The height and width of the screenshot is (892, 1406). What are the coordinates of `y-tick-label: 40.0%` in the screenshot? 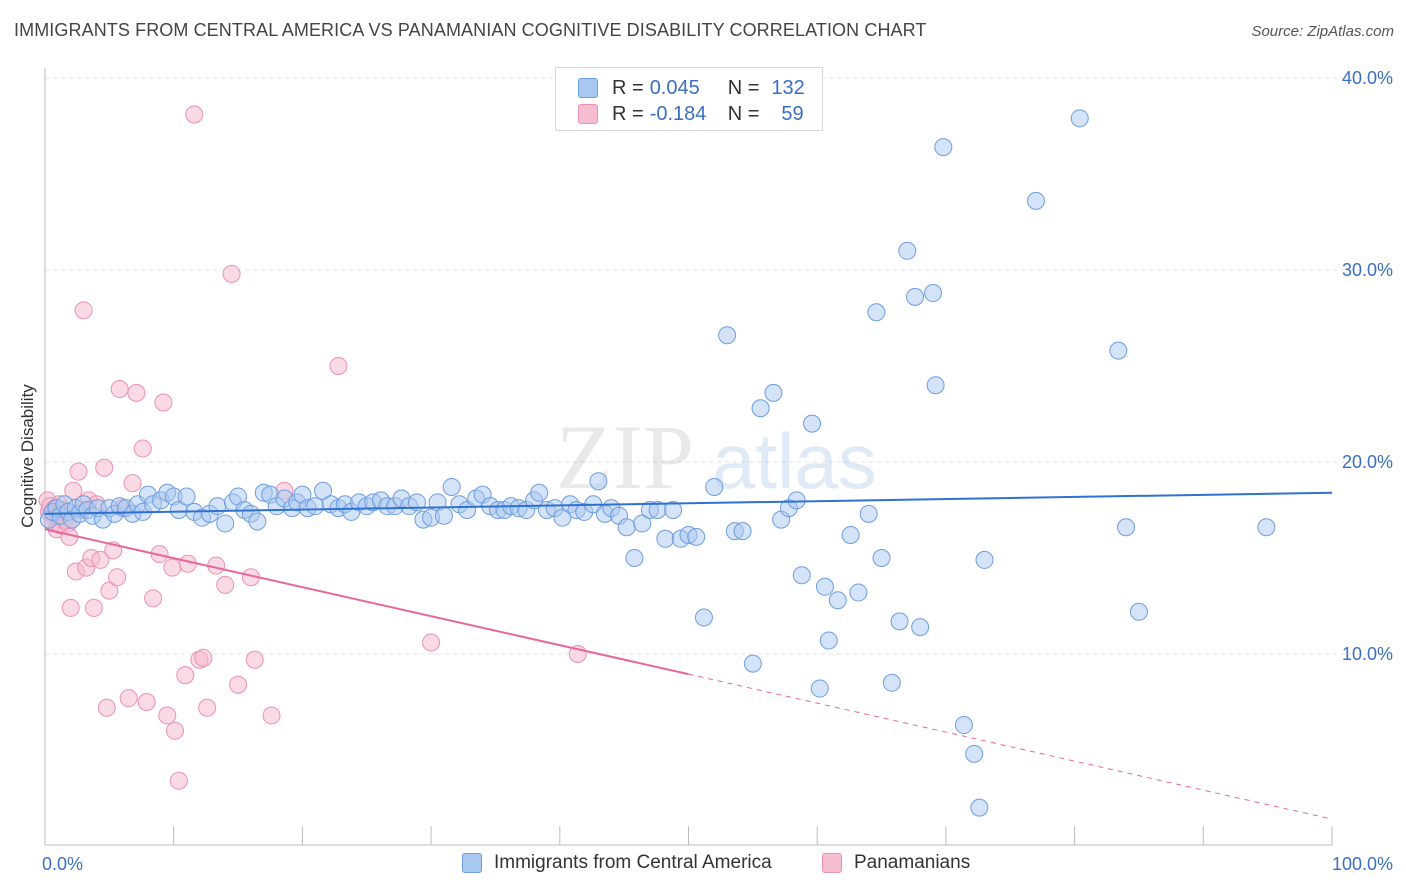 It's located at (1367, 78).